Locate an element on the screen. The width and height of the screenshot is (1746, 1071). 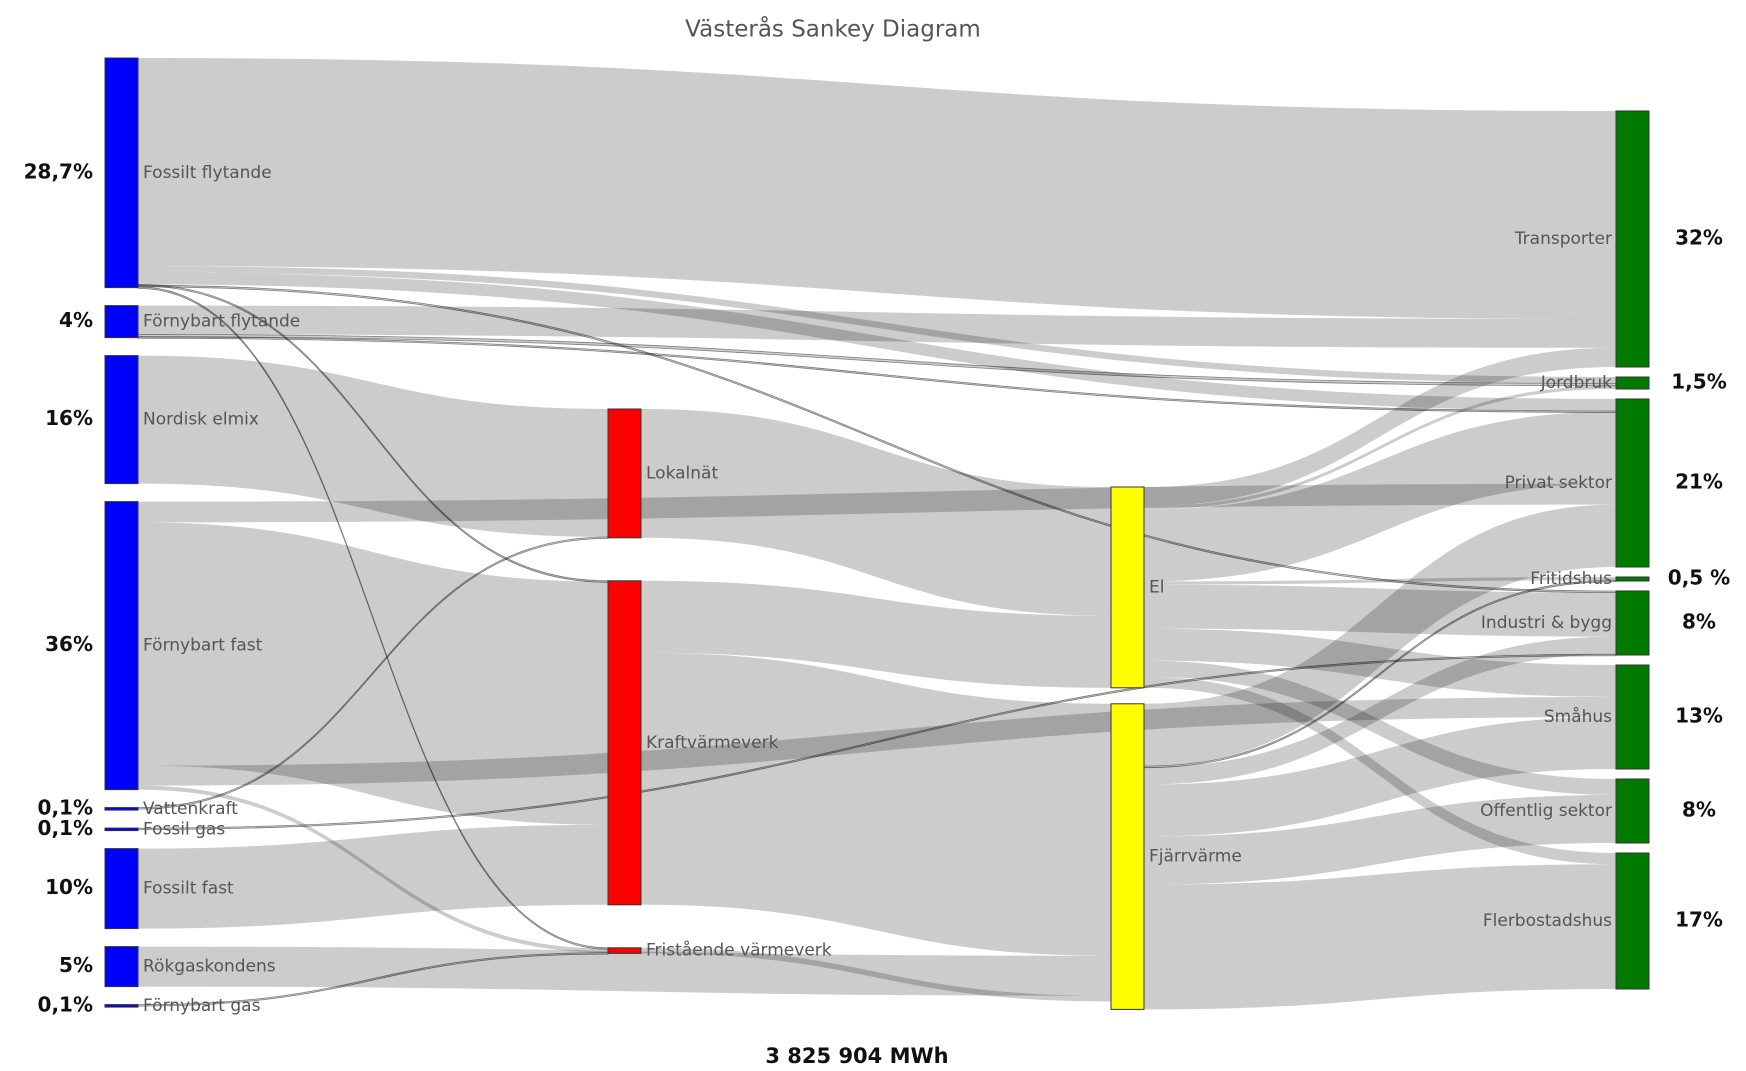
node-label: Fristående värmeverk is located at coordinates (739, 950).